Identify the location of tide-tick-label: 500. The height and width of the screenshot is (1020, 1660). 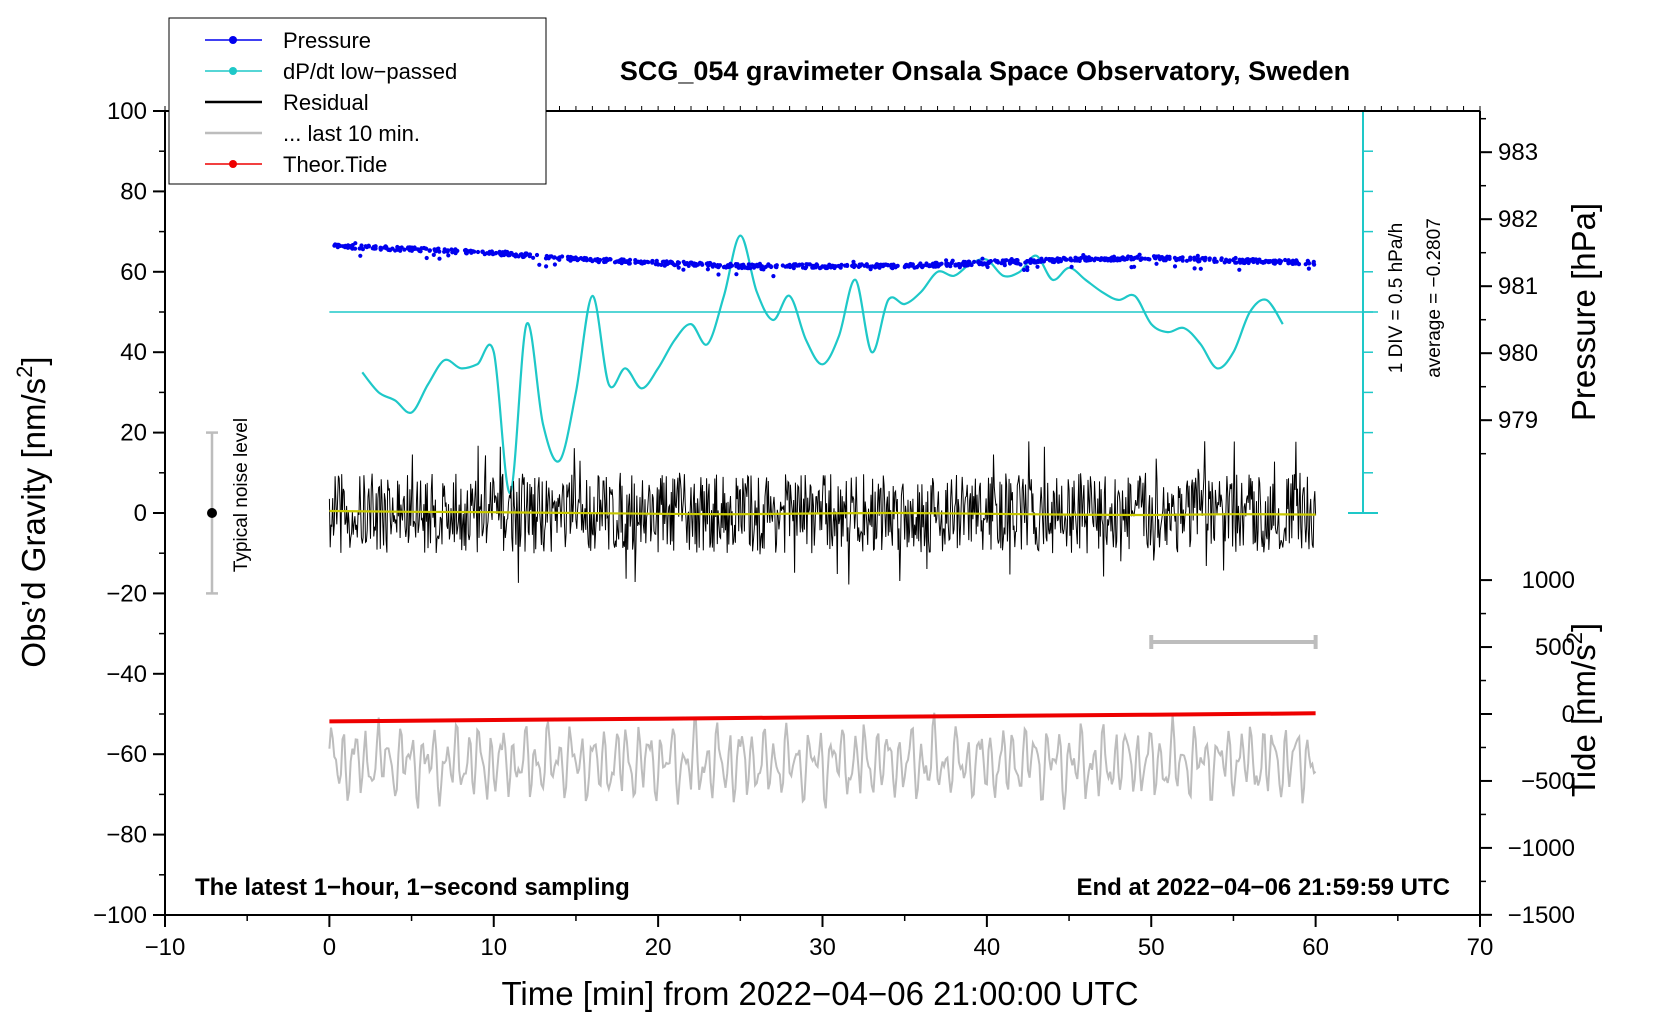
(1555, 647).